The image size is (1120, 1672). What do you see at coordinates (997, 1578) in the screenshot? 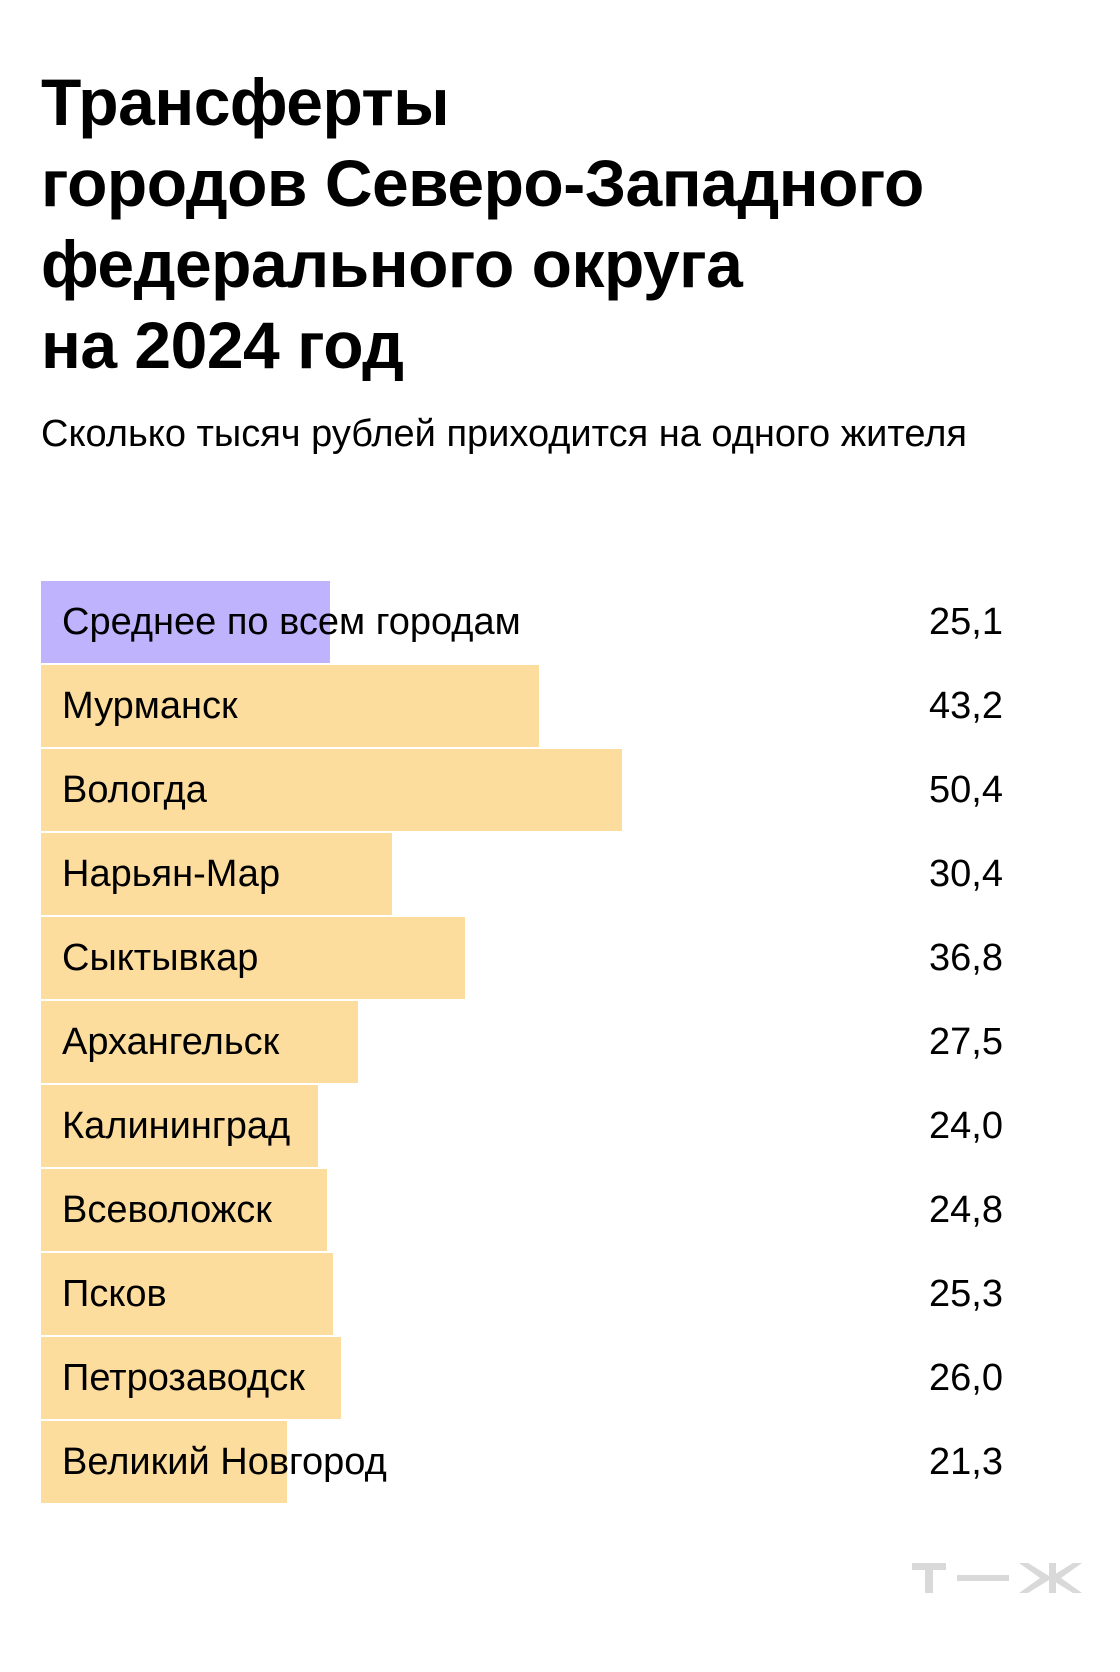
I see `tzh-logo-icon` at bounding box center [997, 1578].